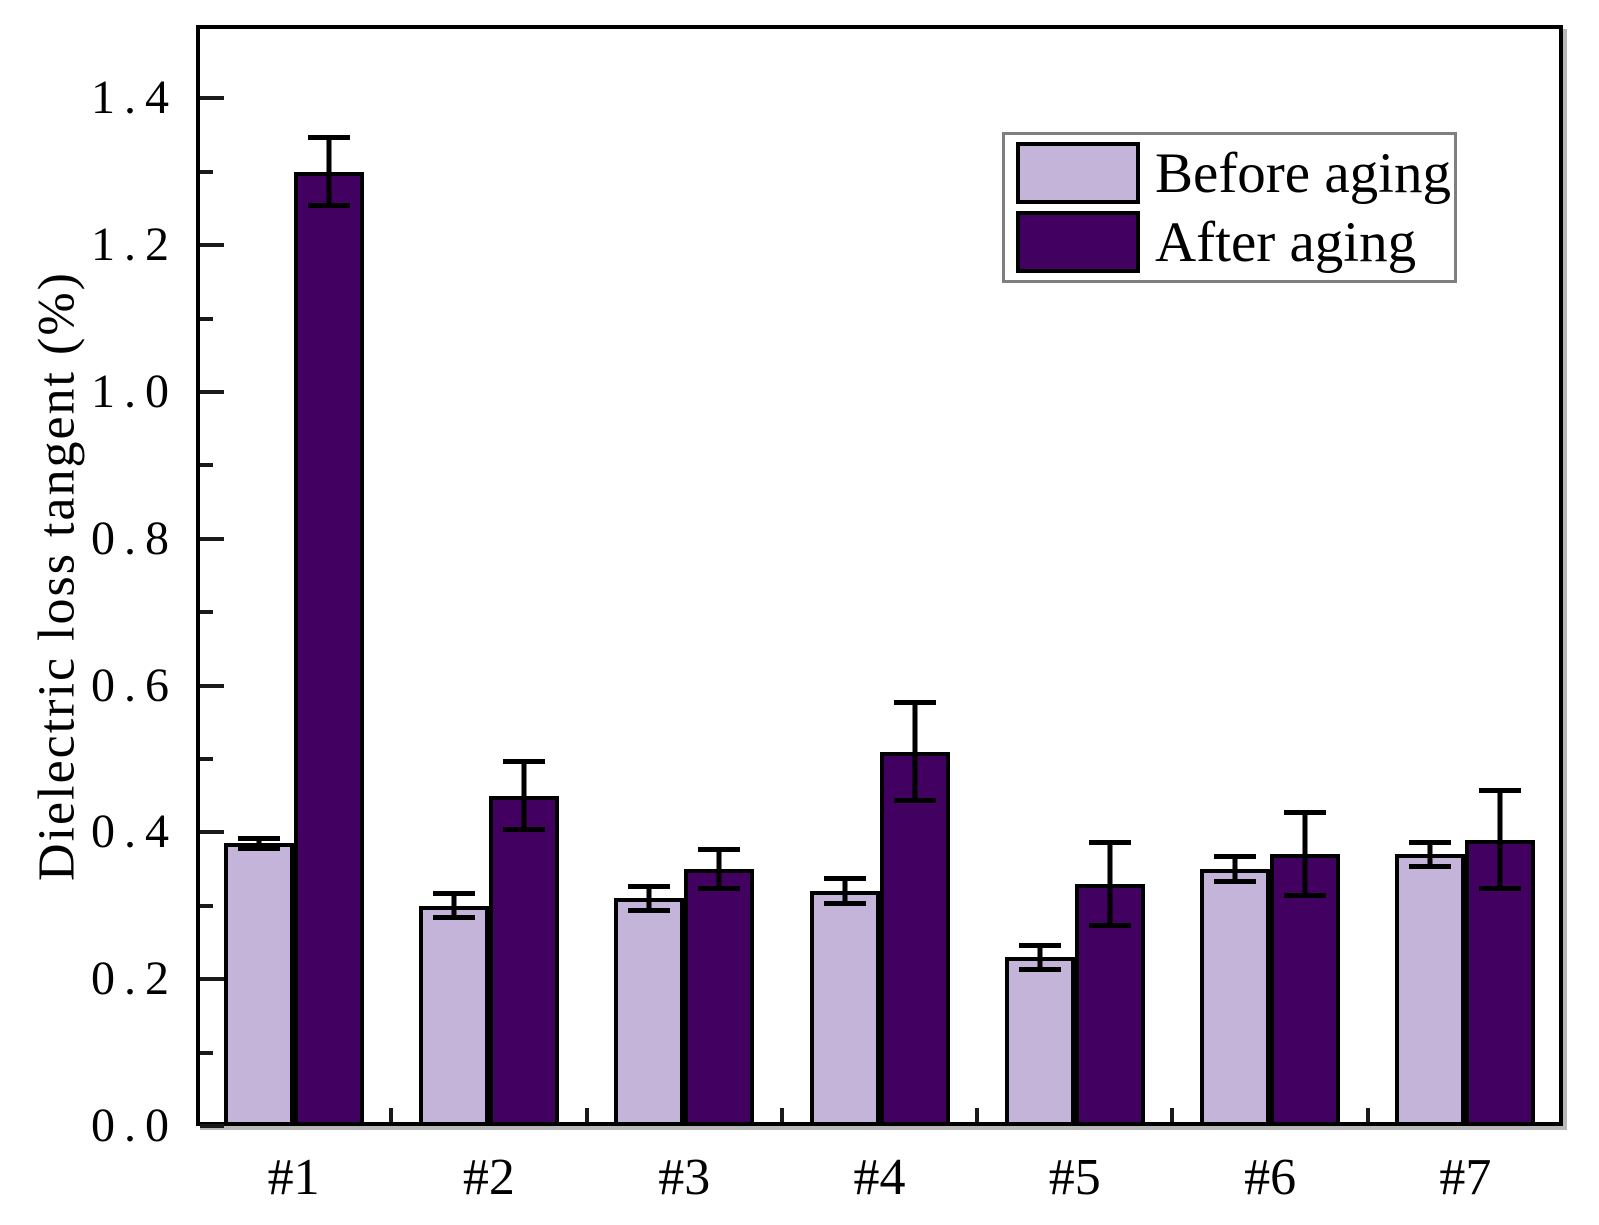 The image size is (1599, 1225). I want to click on x-category-label: #5, so click(1074, 1177).